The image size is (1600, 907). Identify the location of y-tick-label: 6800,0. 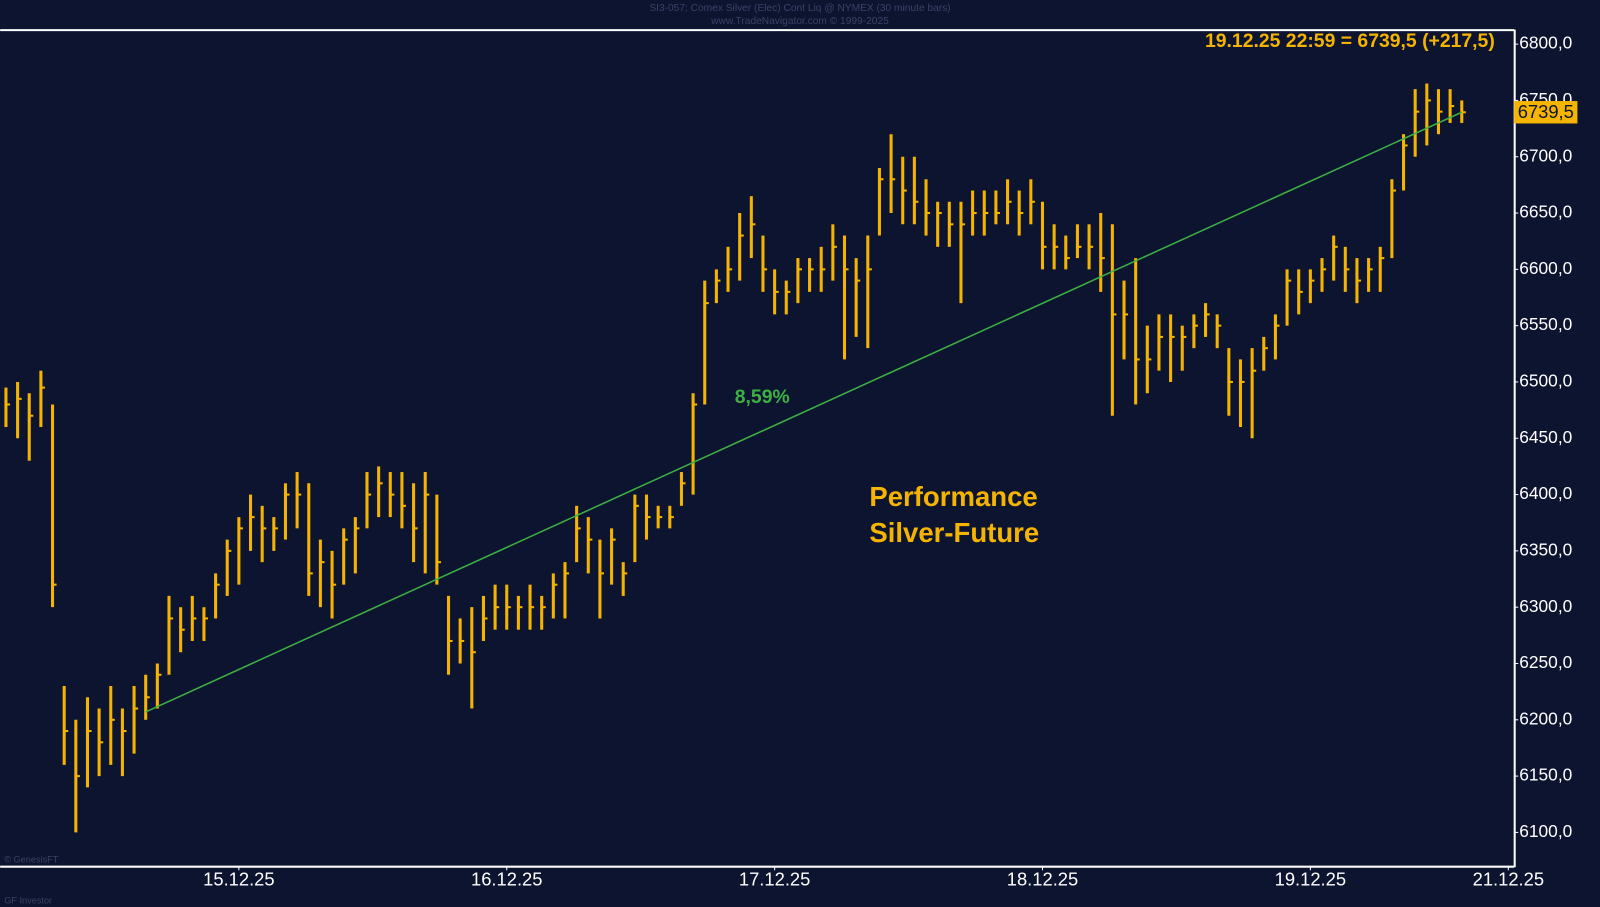
(1545, 43).